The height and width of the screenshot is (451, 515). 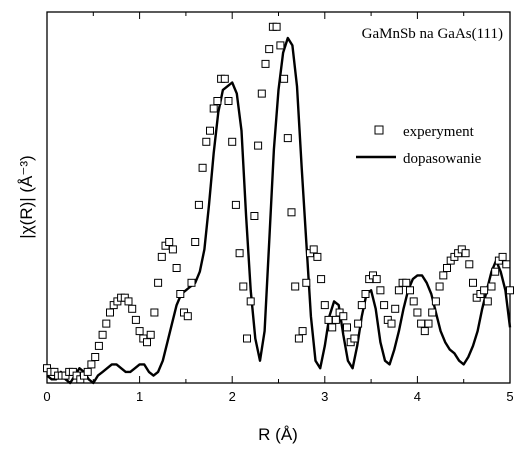 What do you see at coordinates (46, 396) in the screenshot?
I see `x-tick-label: 0` at bounding box center [46, 396].